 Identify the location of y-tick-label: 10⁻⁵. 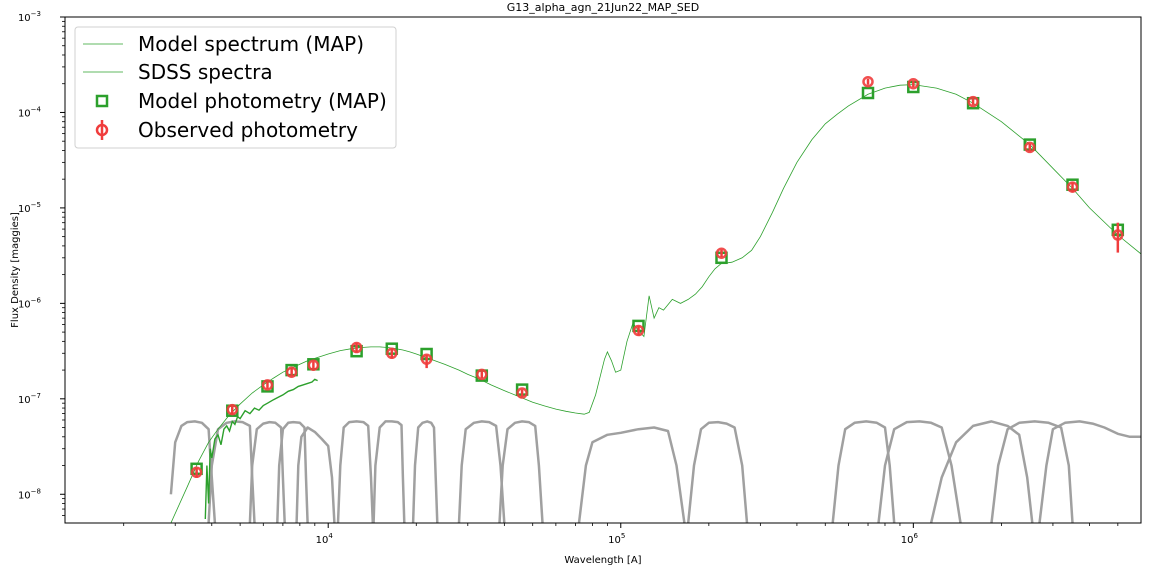
(29, 208).